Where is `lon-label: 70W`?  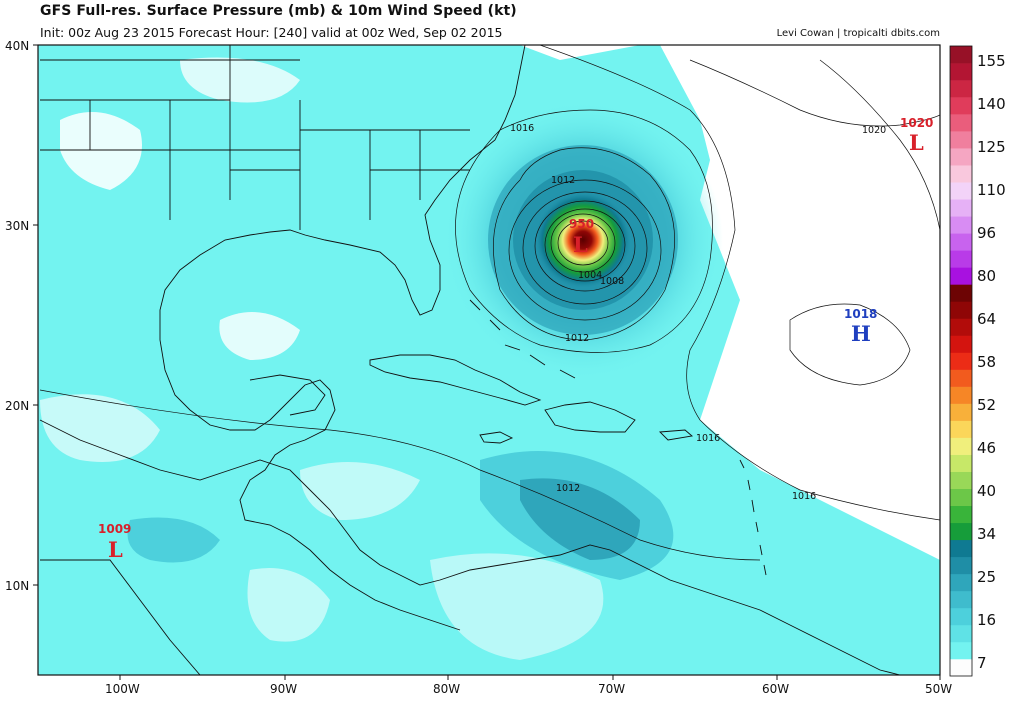 lon-label: 70W is located at coordinates (611, 689).